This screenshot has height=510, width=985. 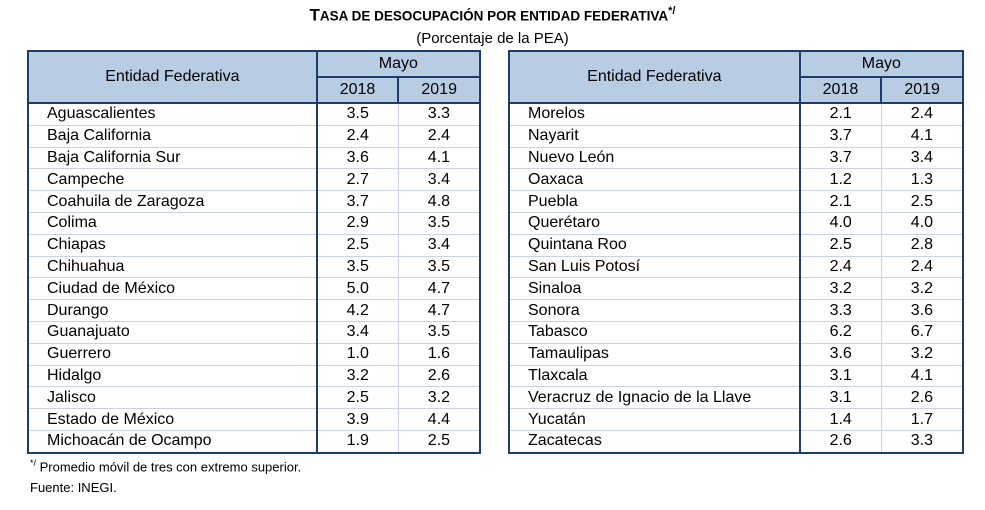 I want to click on value-2018: 3.5, so click(x=357, y=114).